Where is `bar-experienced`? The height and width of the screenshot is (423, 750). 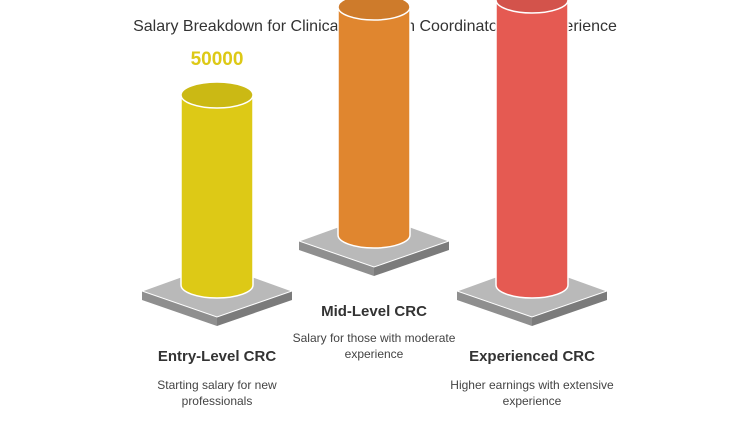 bar-experienced is located at coordinates (532, 149).